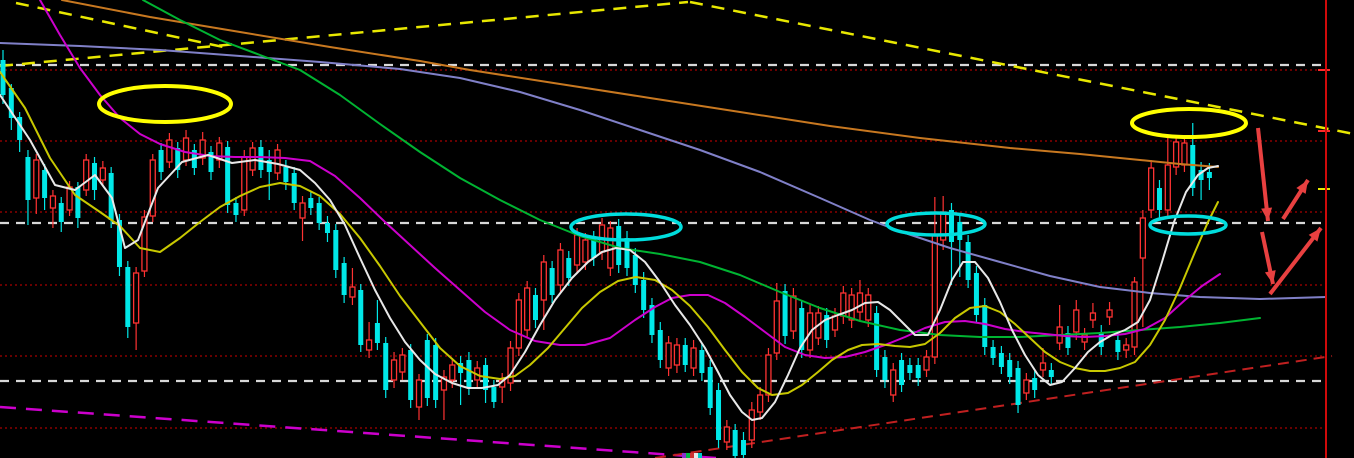 Image resolution: width=1354 pixels, height=458 pixels. Describe the element at coordinates (993, 406) in the screenshot. I see `red-dashed-support` at that location.